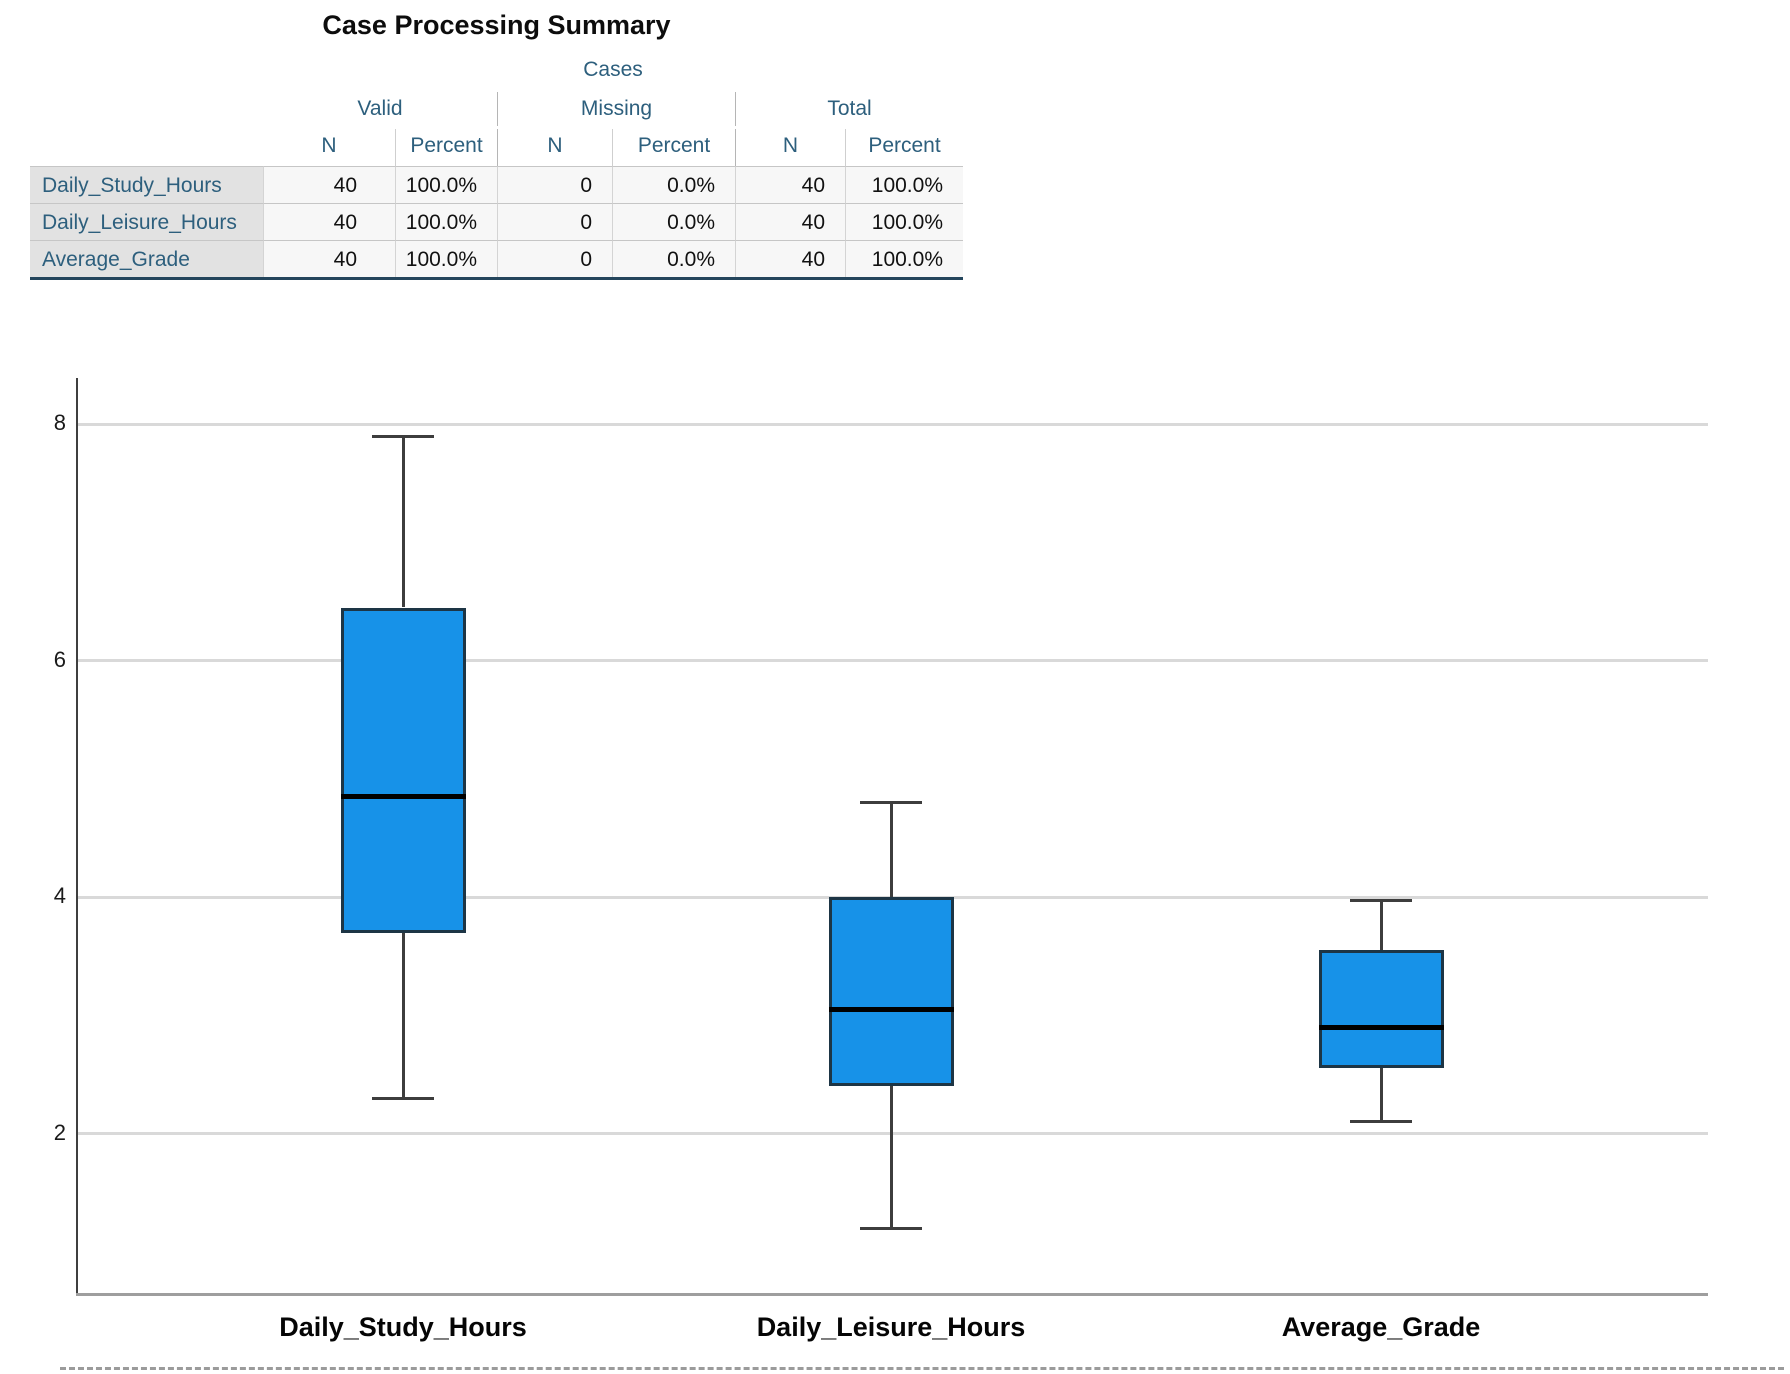 This screenshot has width=1790, height=1374. Describe the element at coordinates (892, 1294) in the screenshot. I see `x-axis-line` at that location.